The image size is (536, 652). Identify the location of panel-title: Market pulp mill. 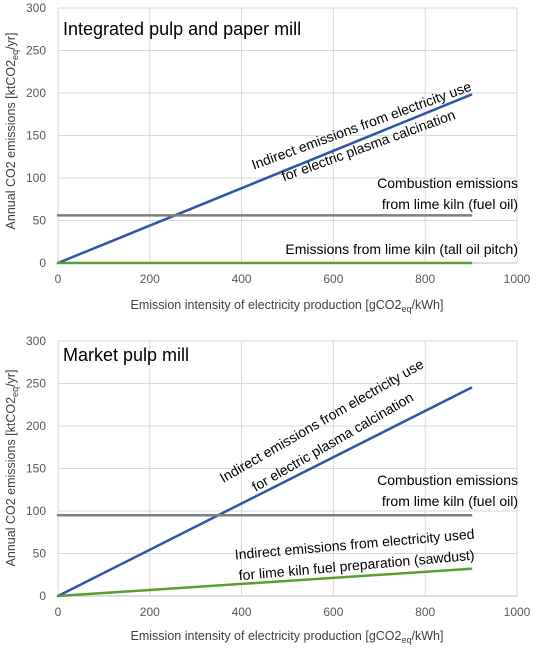
(126, 355).